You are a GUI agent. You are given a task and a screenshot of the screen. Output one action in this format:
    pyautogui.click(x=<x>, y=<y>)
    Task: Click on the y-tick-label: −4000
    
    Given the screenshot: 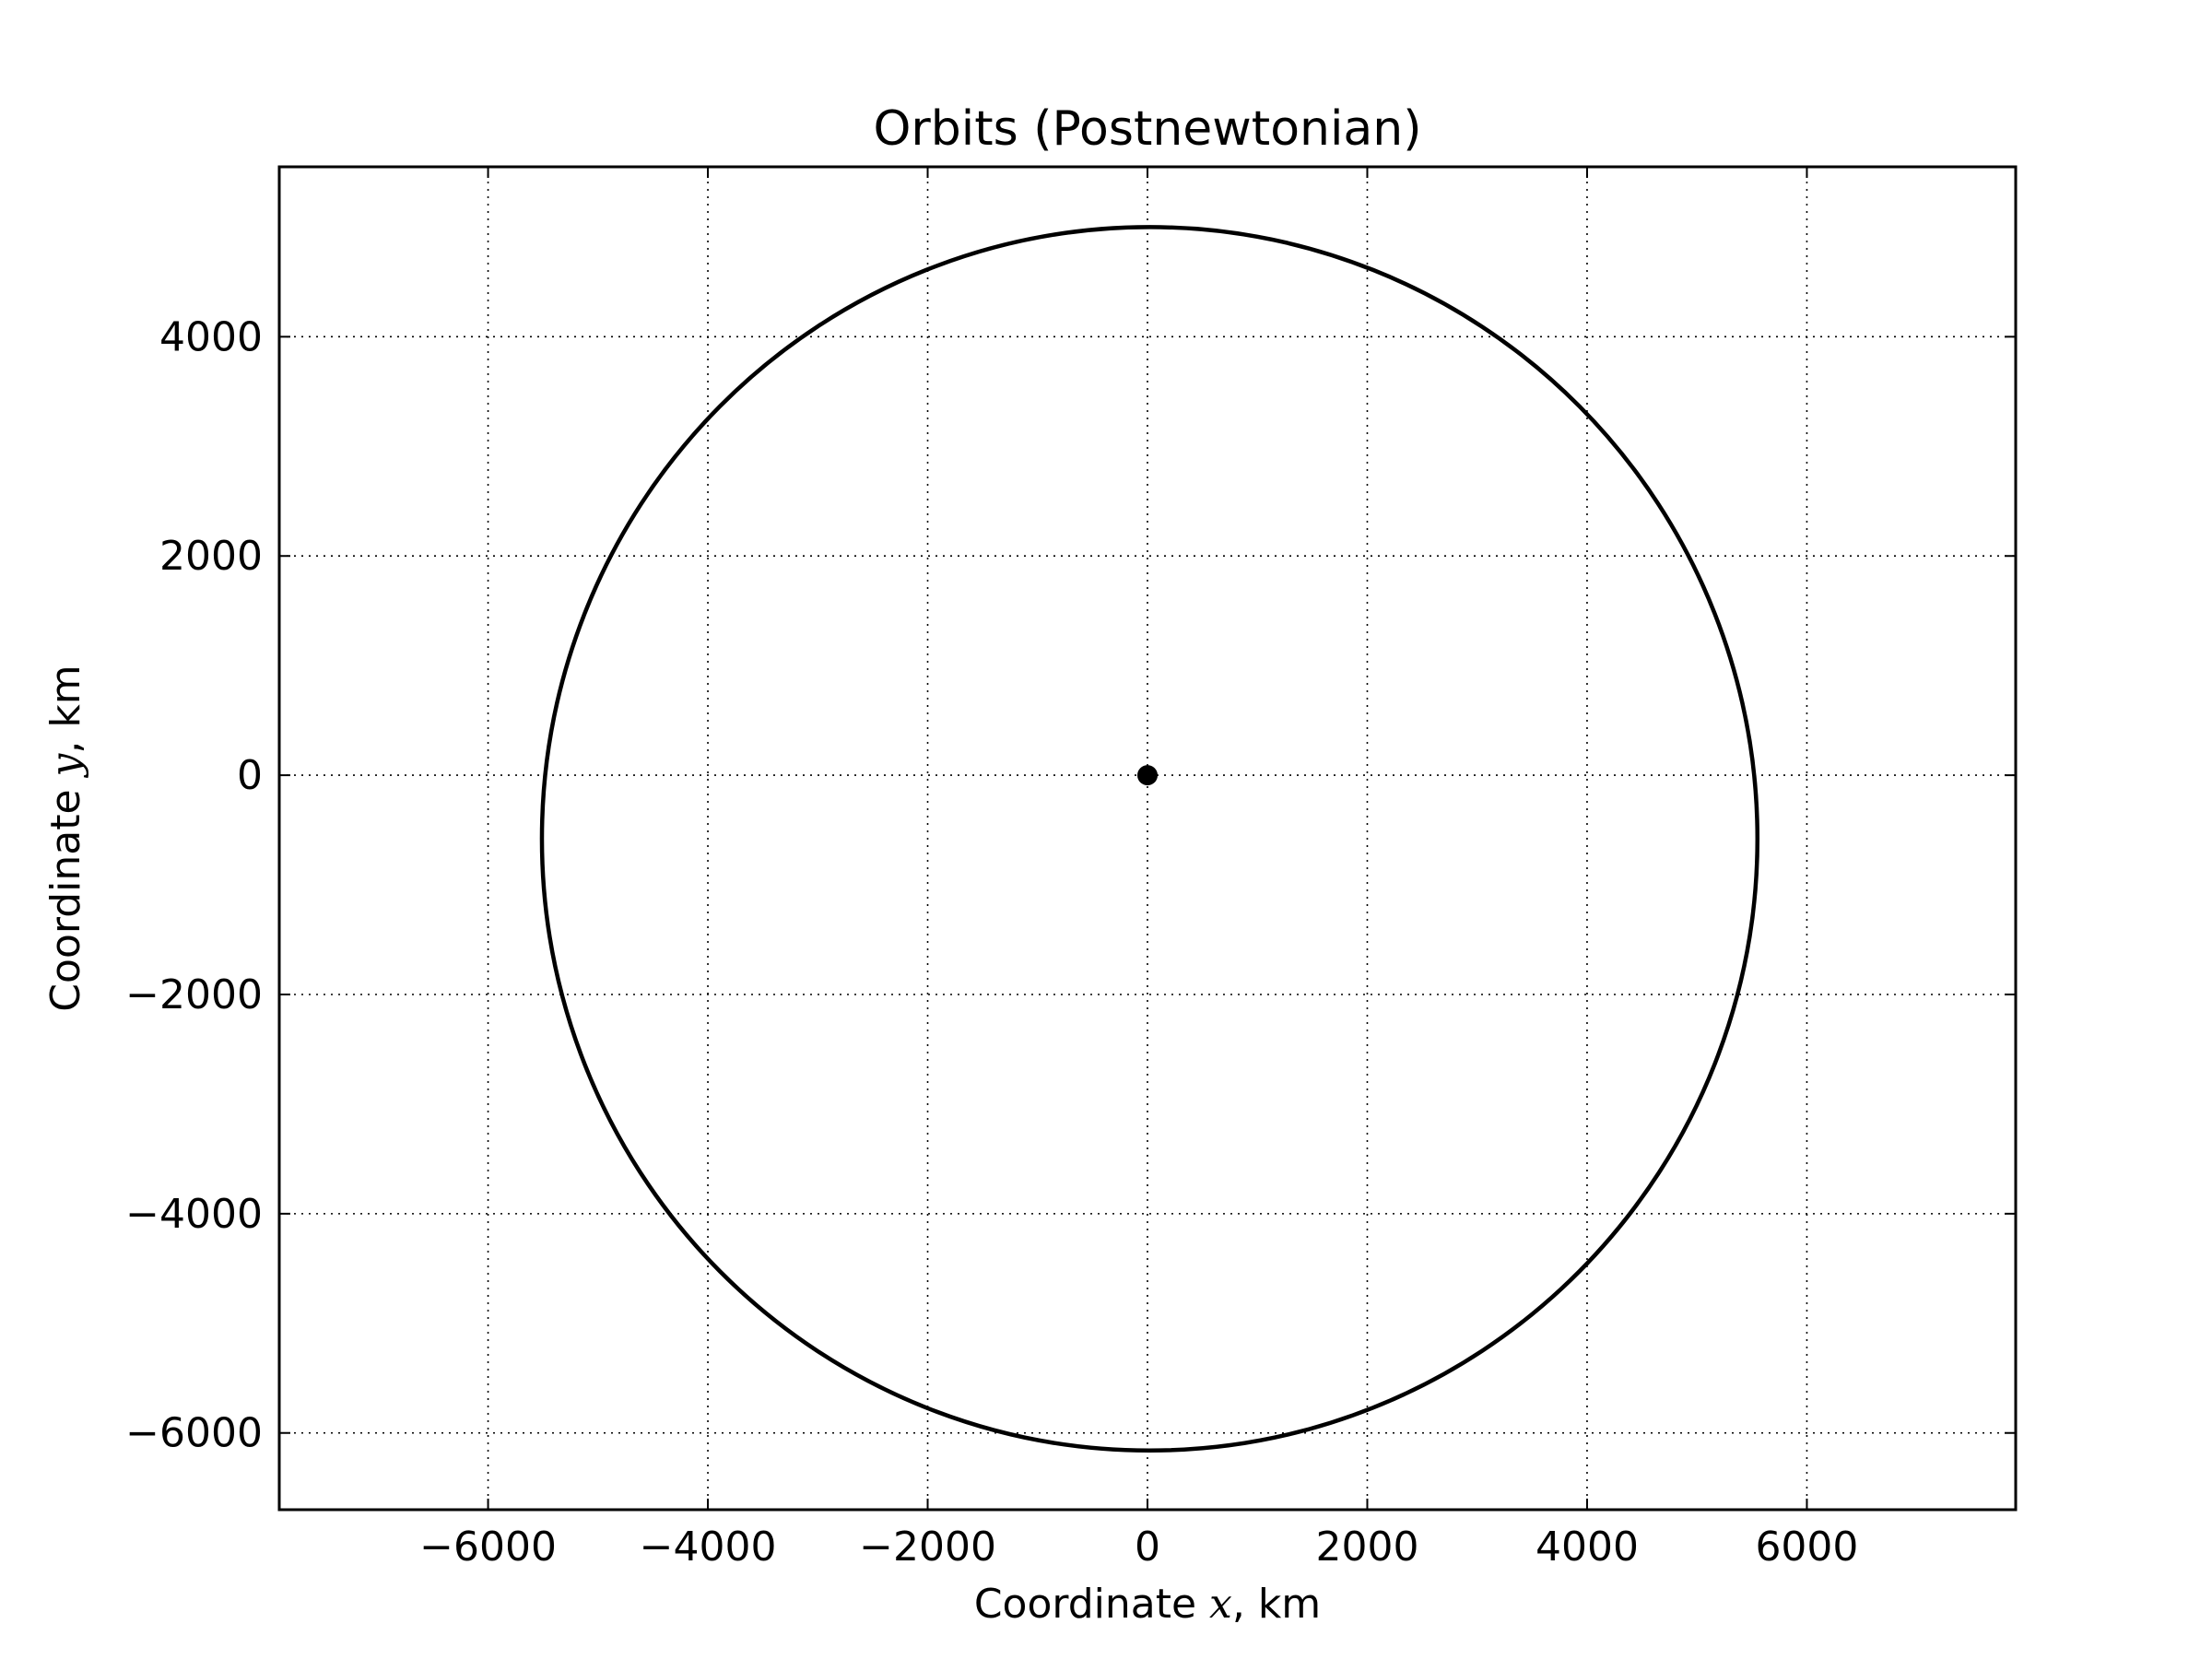 What is the action you would take?
    pyautogui.click(x=194, y=1214)
    